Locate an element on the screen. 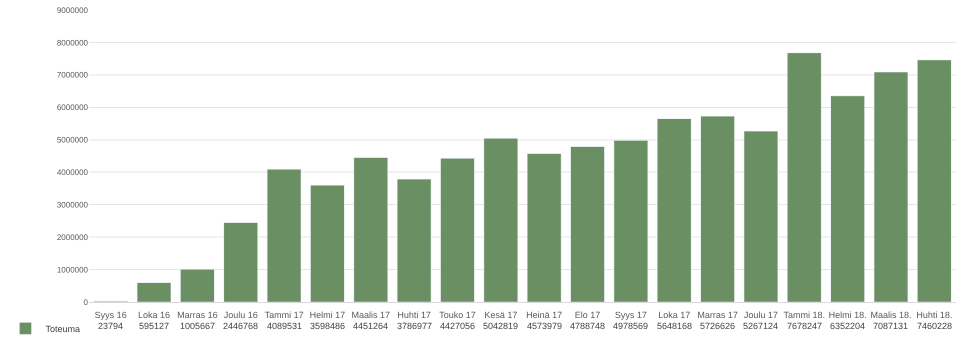 The width and height of the screenshot is (961, 348). x-tick-label: Joulu 16 is located at coordinates (241, 315).